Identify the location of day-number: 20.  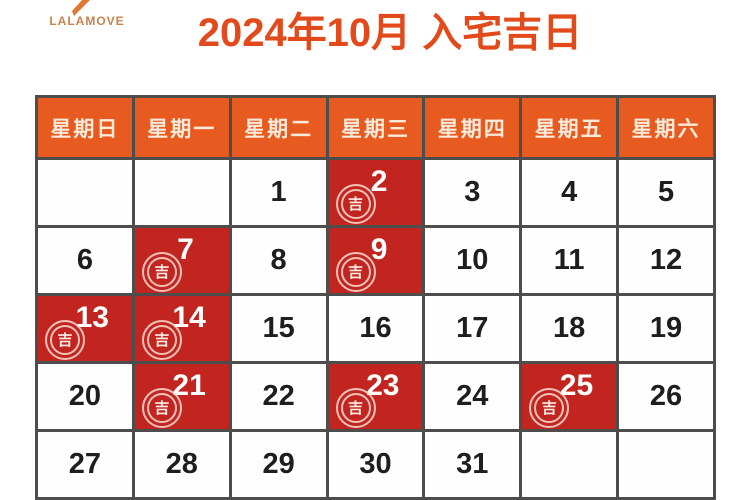
(85, 396).